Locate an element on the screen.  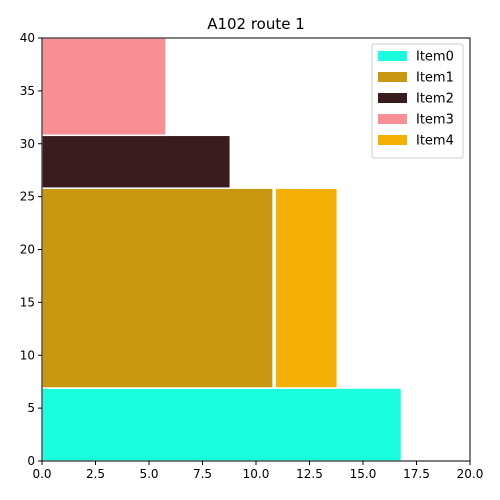
chart-title: A102 route 1 is located at coordinates (256, 24).